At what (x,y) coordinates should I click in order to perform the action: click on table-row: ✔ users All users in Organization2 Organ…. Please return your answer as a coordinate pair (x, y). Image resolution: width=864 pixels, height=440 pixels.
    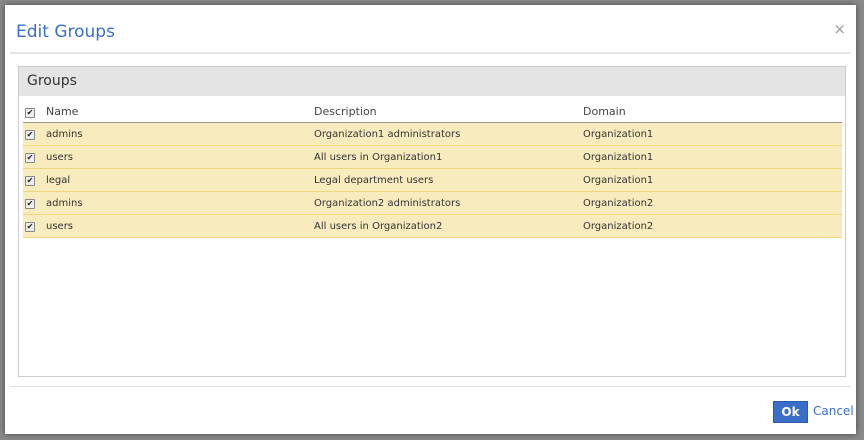
    Looking at the image, I should click on (432, 226).